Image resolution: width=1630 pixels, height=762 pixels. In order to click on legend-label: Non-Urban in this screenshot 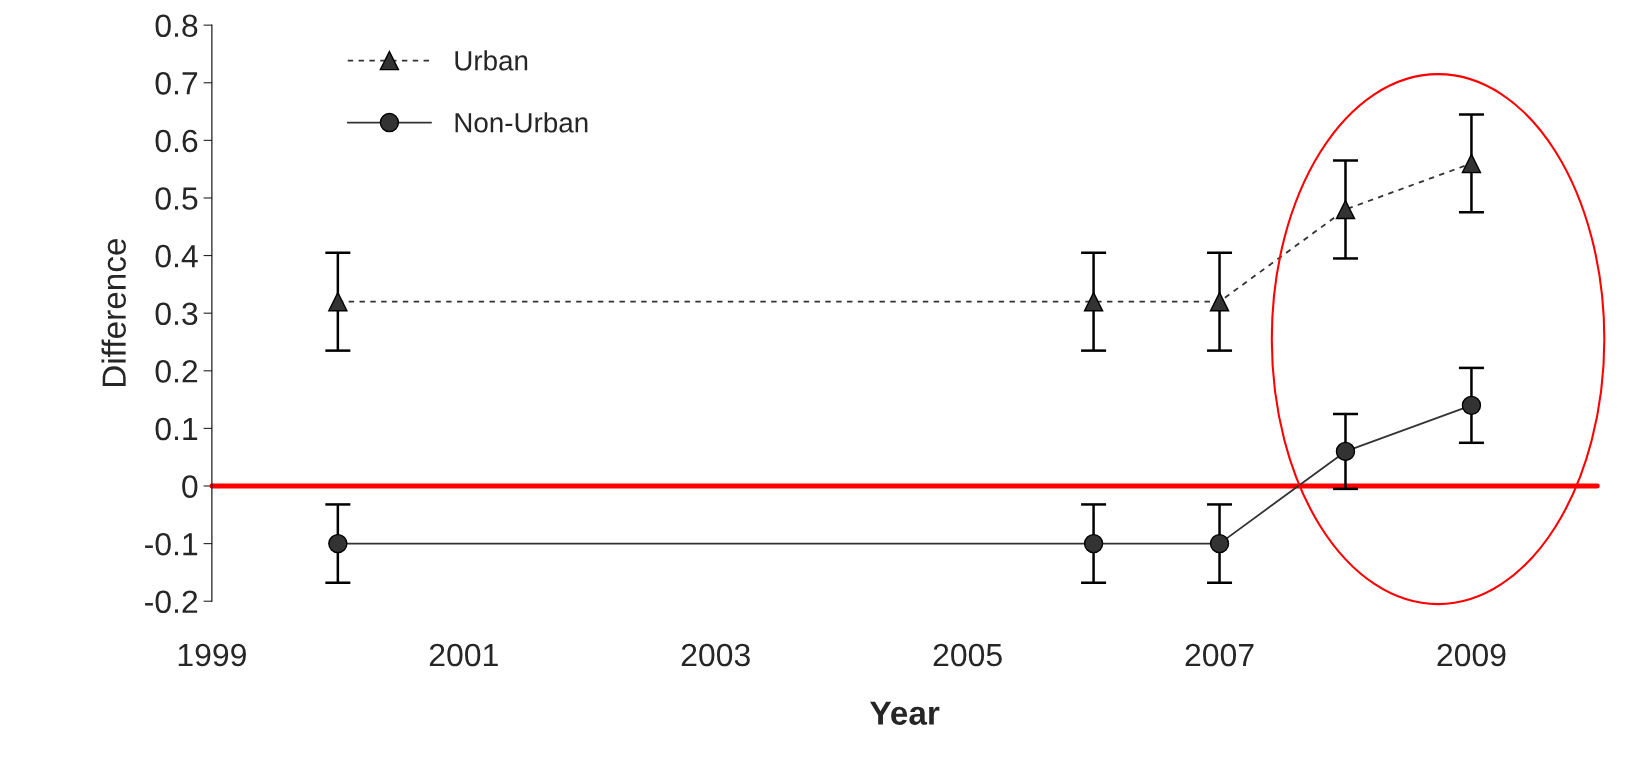, I will do `click(521, 122)`.